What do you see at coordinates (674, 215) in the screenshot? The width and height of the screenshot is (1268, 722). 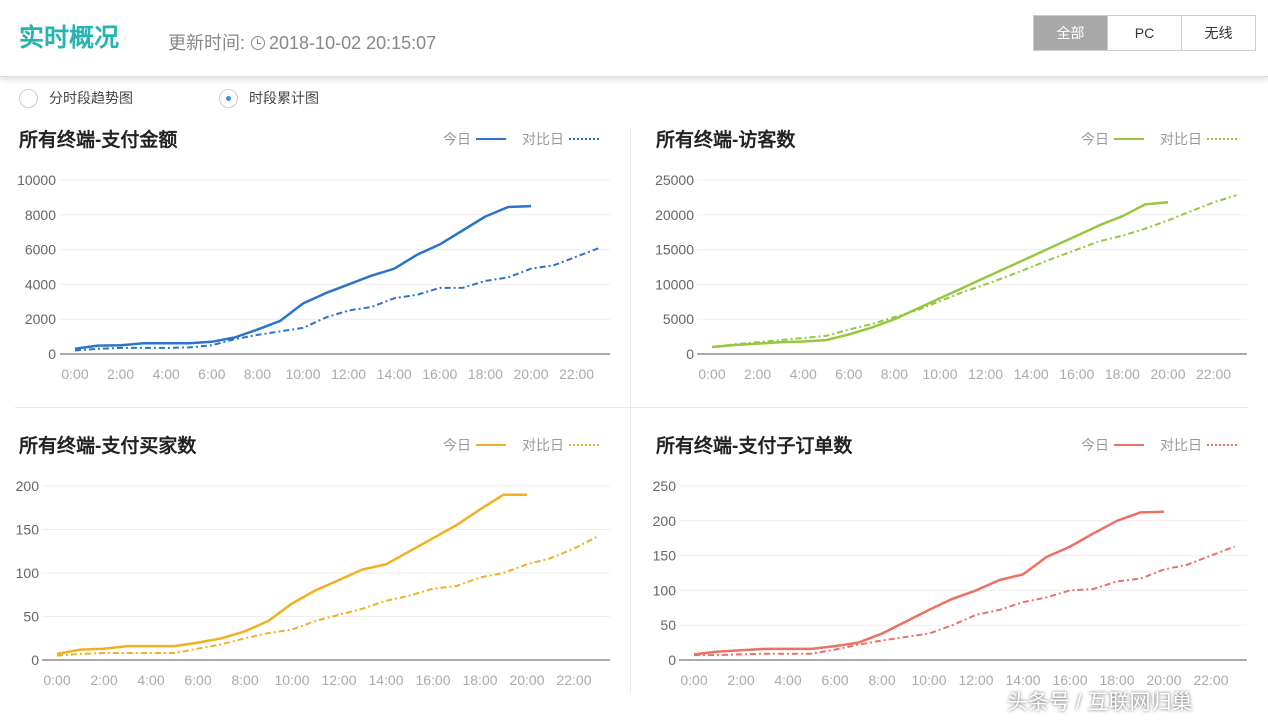 I see `y-tick-label: 20000` at bounding box center [674, 215].